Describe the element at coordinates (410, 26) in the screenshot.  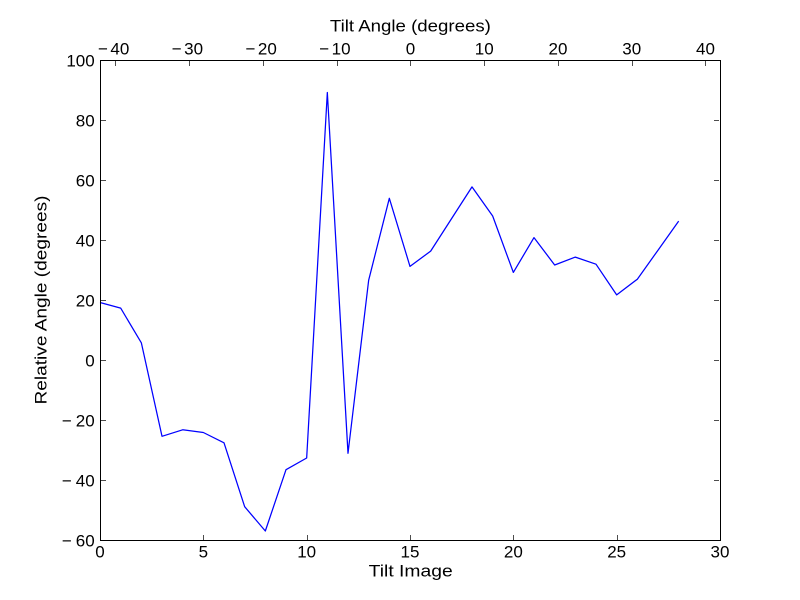
I see `svg-text: Tilt Angle (degrees)` at that location.